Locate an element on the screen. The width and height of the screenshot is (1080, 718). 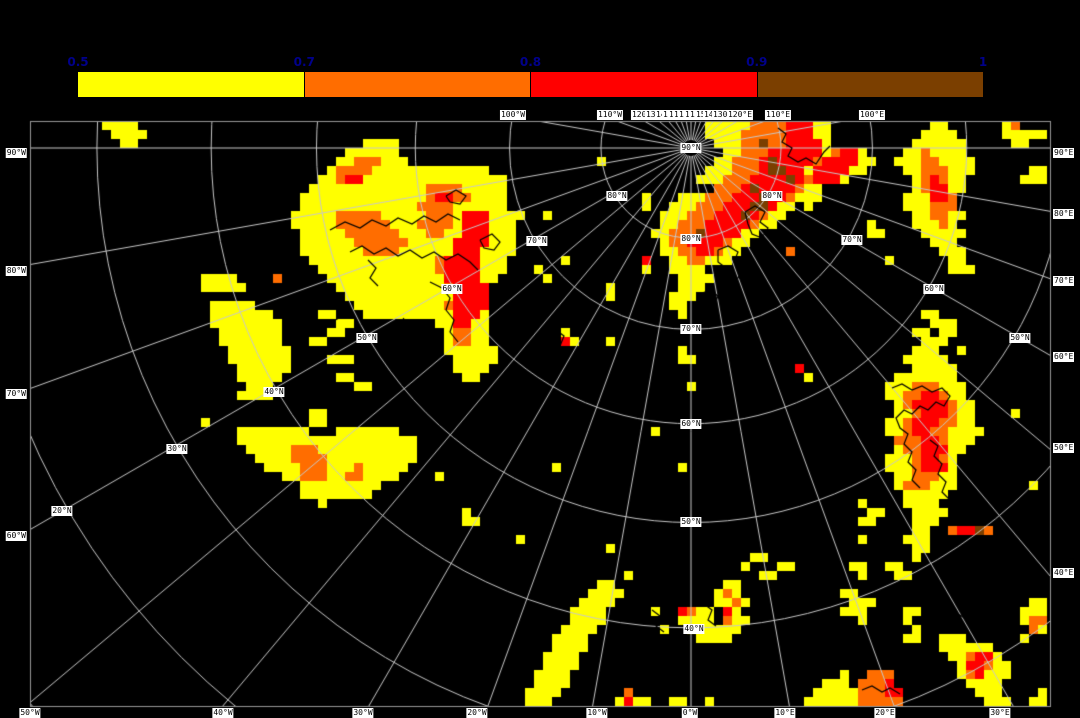
lon-label-right: 50°E is located at coordinates (1064, 448).